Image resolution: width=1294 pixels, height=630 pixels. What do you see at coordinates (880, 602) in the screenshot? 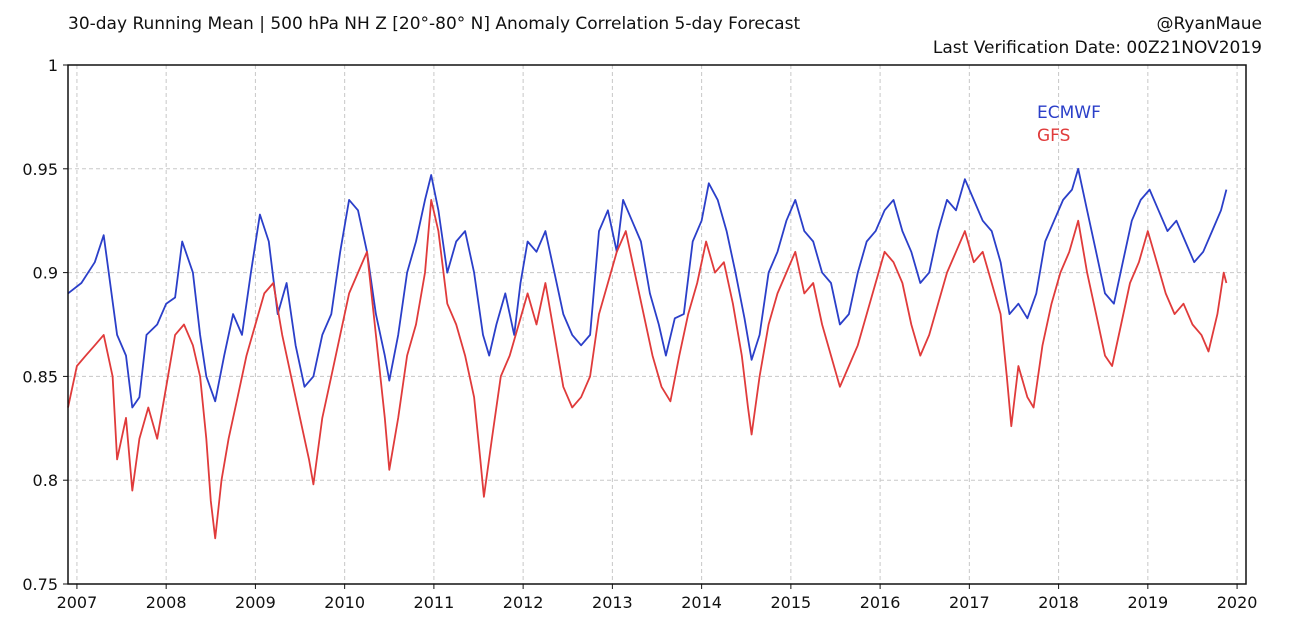
I see `x-tick-label: 2016` at bounding box center [880, 602].